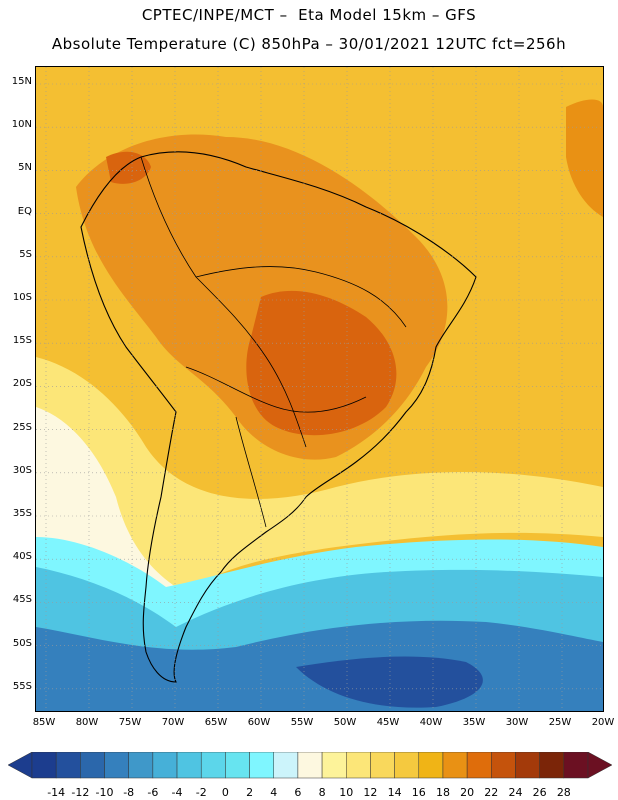 Image resolution: width=618 pixels, height=800 pixels. What do you see at coordinates (491, 792) in the screenshot?
I see `colorbar-label: 22` at bounding box center [491, 792].